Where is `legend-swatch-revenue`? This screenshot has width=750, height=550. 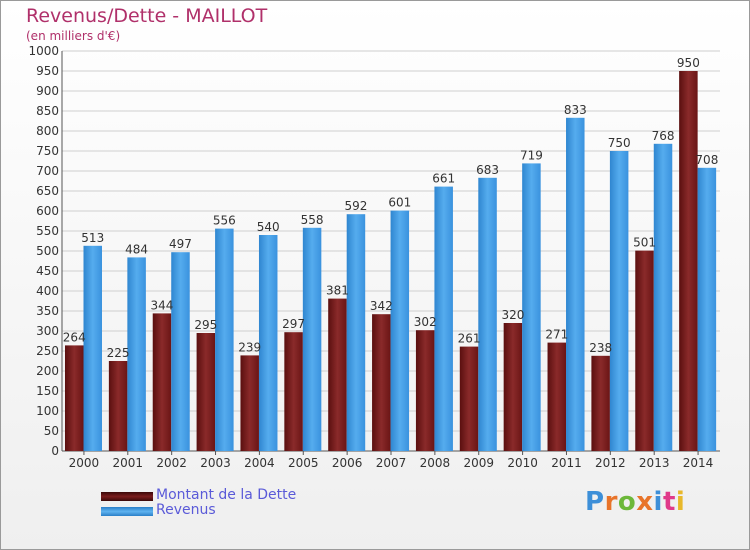
legend-swatch-revenue is located at coordinates (127, 511).